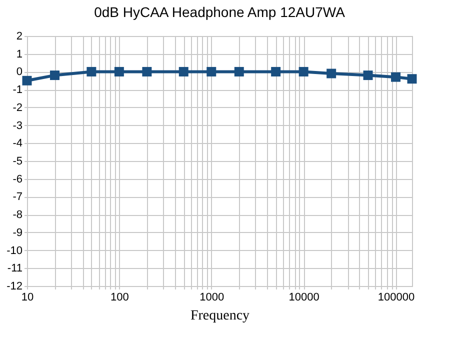 The image size is (450, 339). Describe the element at coordinates (17, 197) in the screenshot. I see `y-tick-label: -7` at that location.